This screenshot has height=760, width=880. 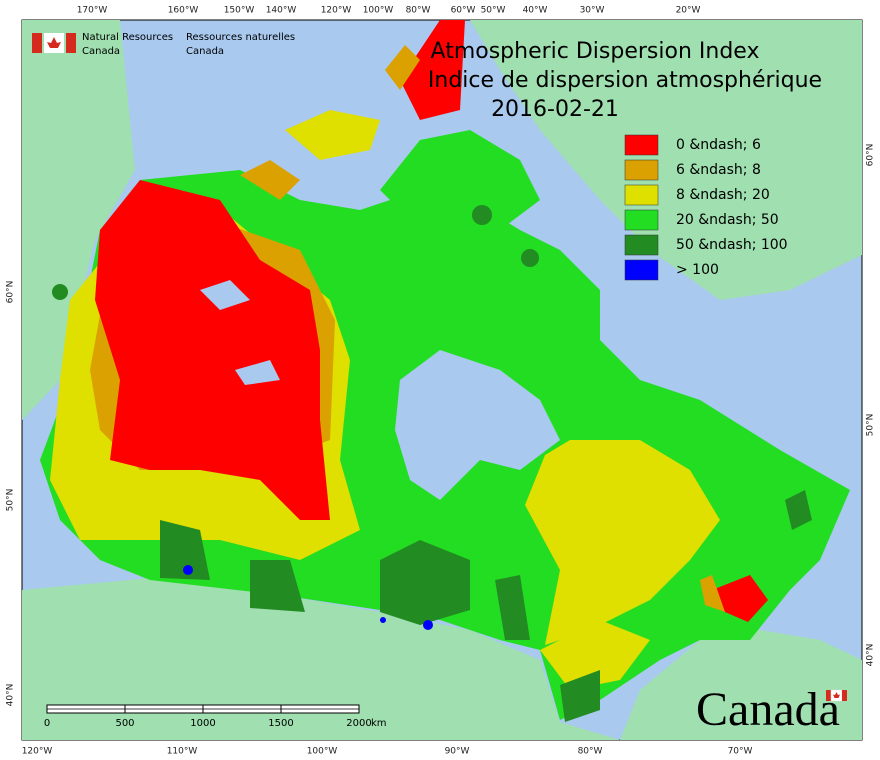 What do you see at coordinates (379, 723) in the screenshot?
I see `scale-unit: km` at bounding box center [379, 723].